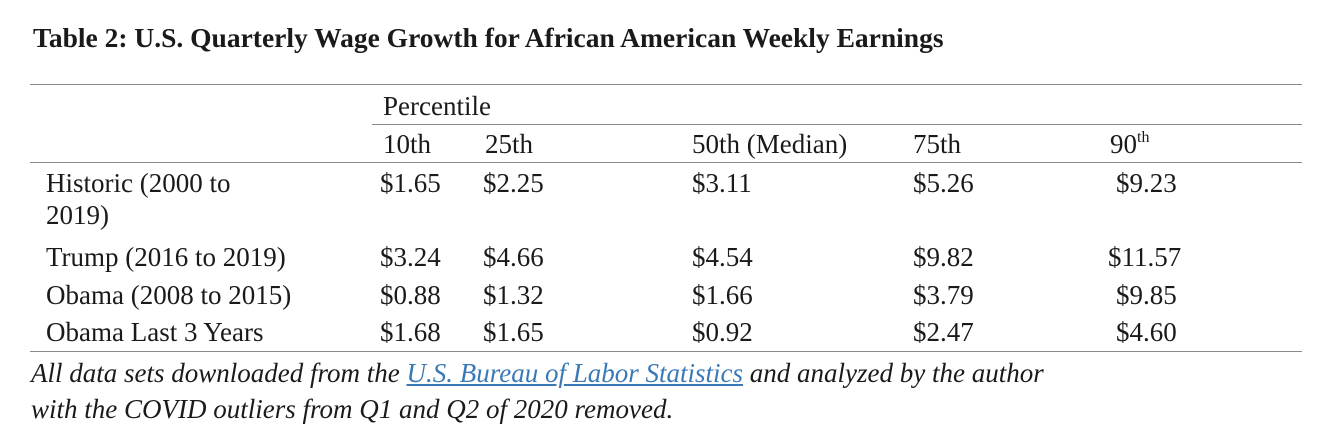 The image size is (1328, 441). What do you see at coordinates (1145, 257) in the screenshot?
I see `cell-trump-90th: $11.57` at bounding box center [1145, 257].